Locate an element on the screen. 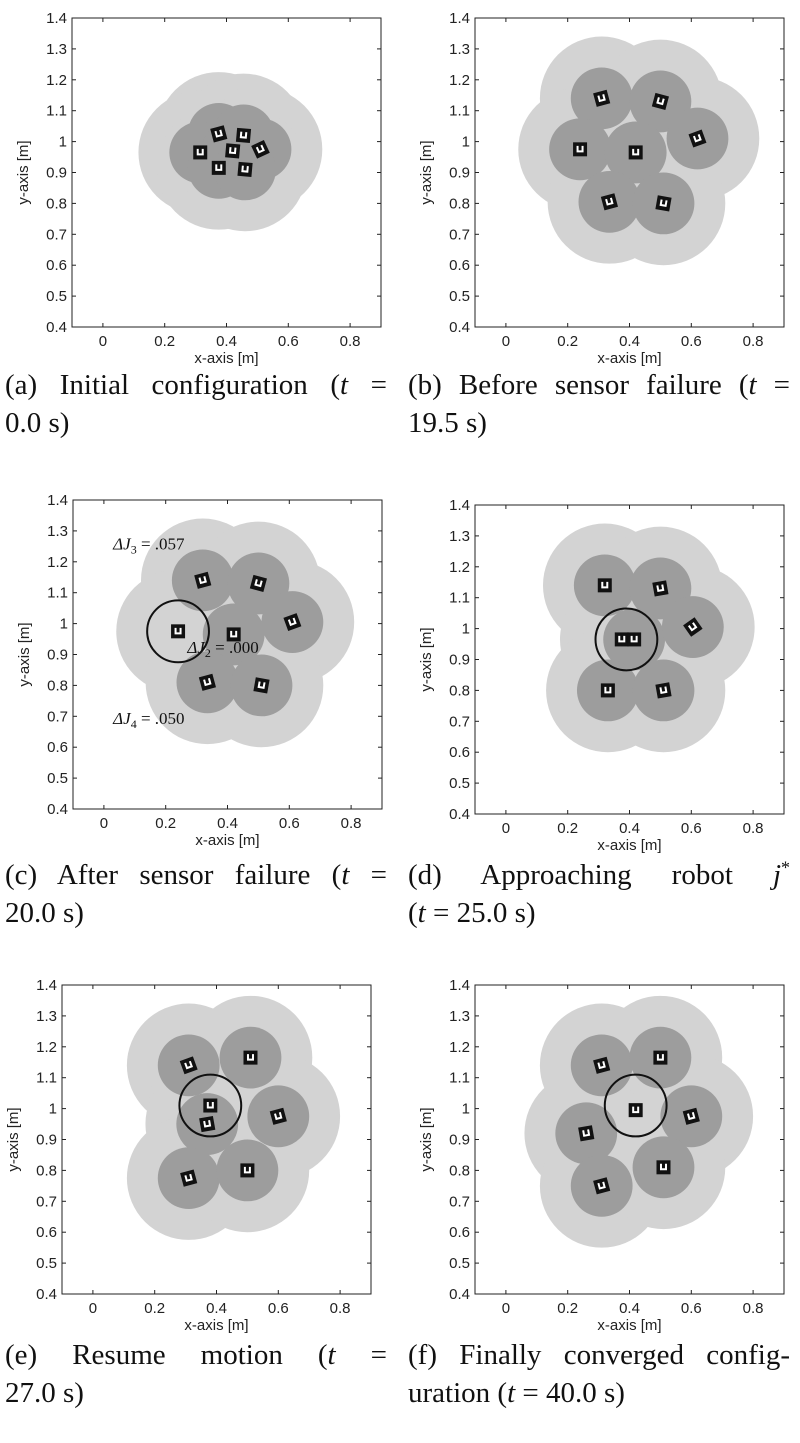  x-axis-label: x-axis [m] is located at coordinates (629, 358).